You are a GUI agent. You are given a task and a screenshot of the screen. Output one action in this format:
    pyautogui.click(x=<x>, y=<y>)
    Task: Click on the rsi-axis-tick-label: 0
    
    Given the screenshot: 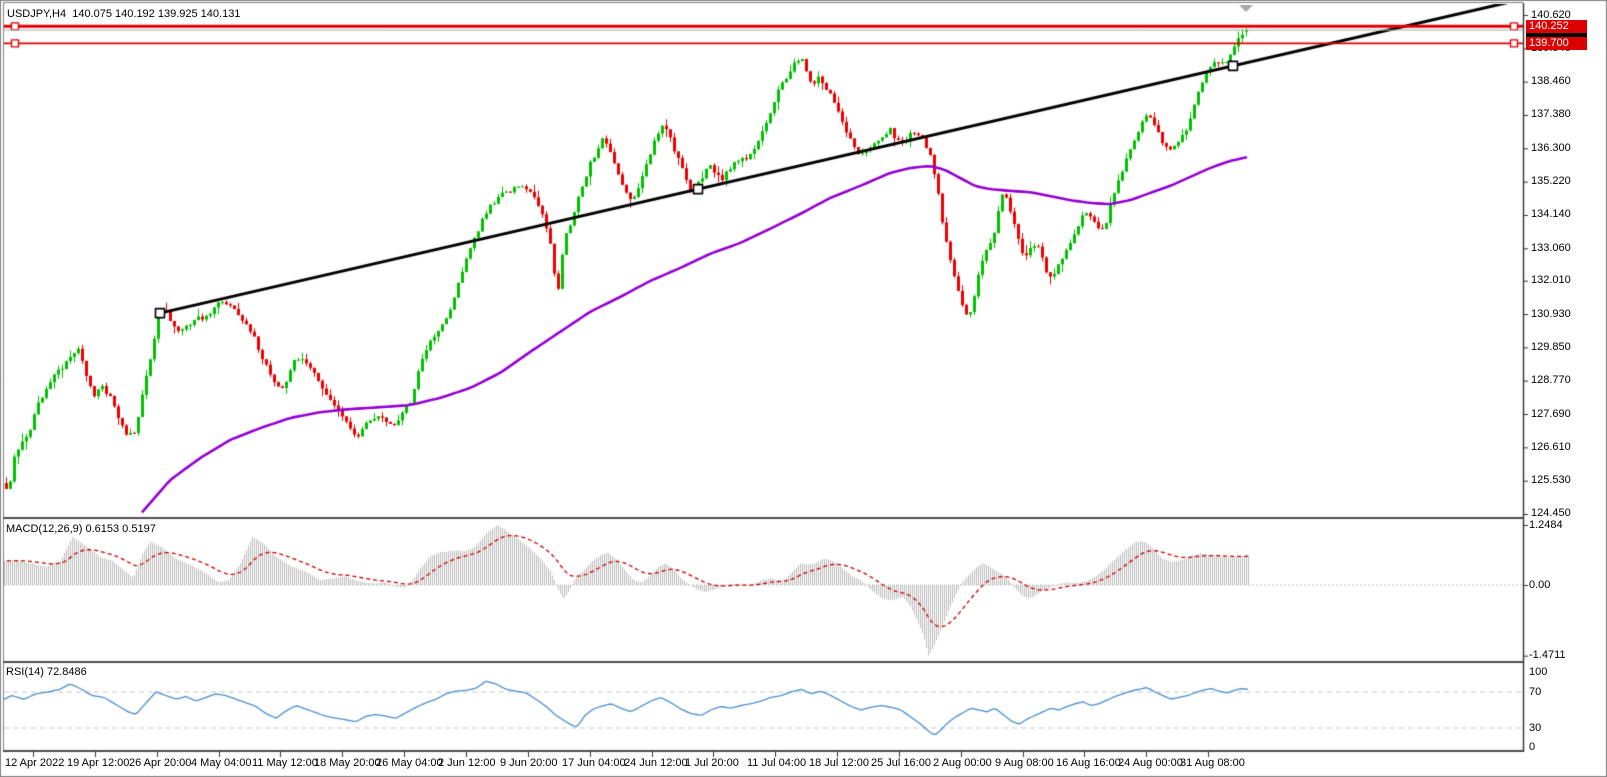 What is the action you would take?
    pyautogui.click(x=1532, y=746)
    